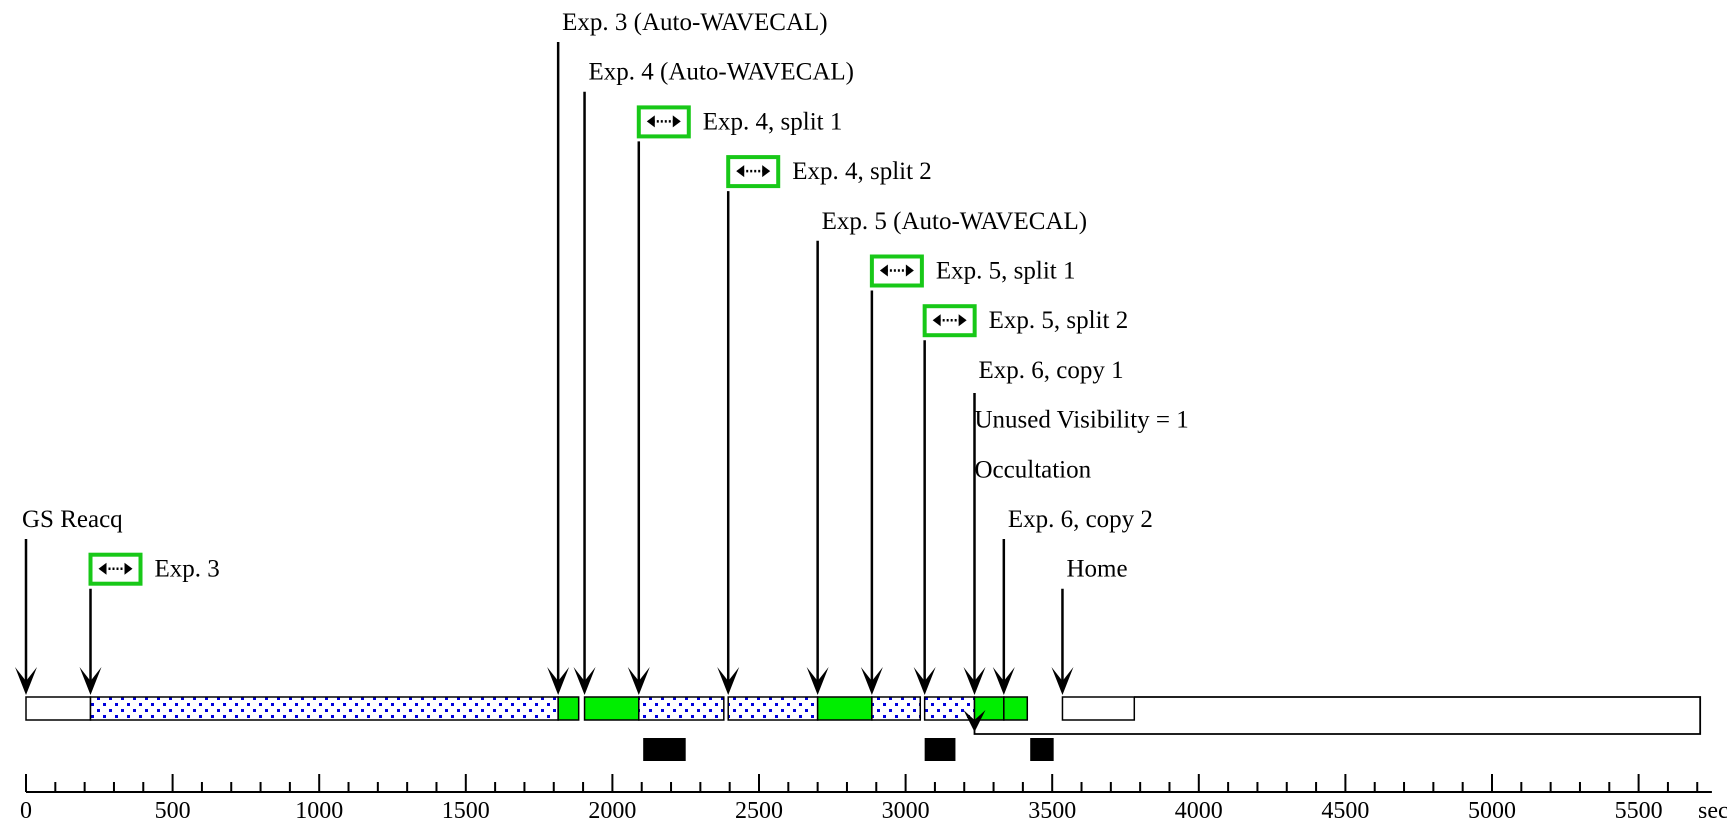 Image resolution: width=1727 pixels, height=822 pixels. I want to click on event-exp3-wavecal: Exp. 3 (Auto-WAVECAL), so click(687, 352).